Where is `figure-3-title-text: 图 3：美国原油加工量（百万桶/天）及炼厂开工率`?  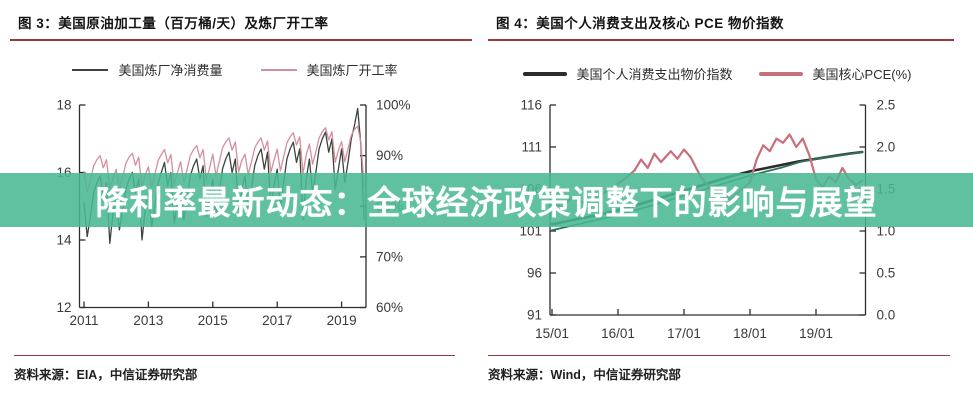 figure-3-title-text: 图 3：美国原油加工量（百万桶/天）及炼厂开工率 is located at coordinates (173, 23).